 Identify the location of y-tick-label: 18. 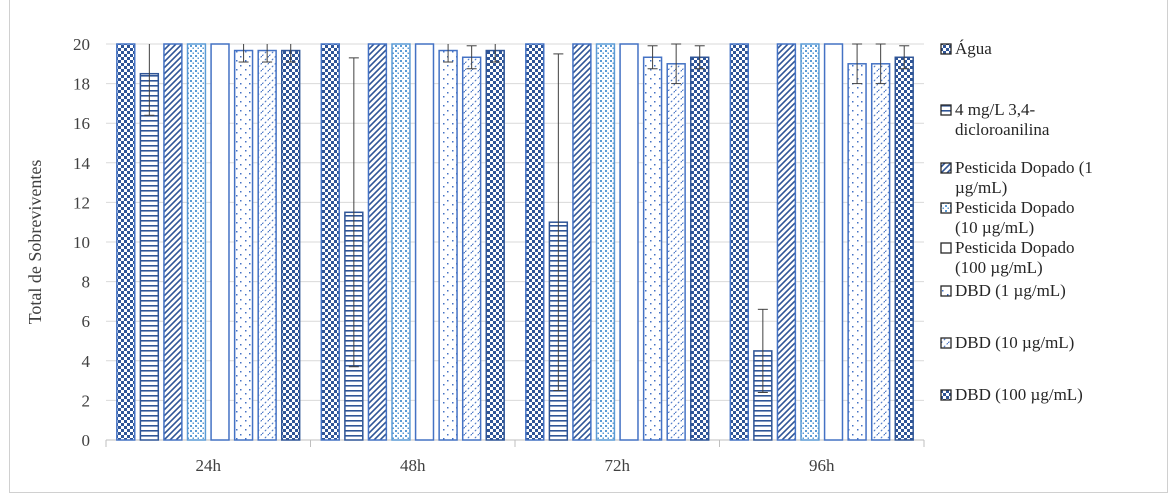
(81, 84).